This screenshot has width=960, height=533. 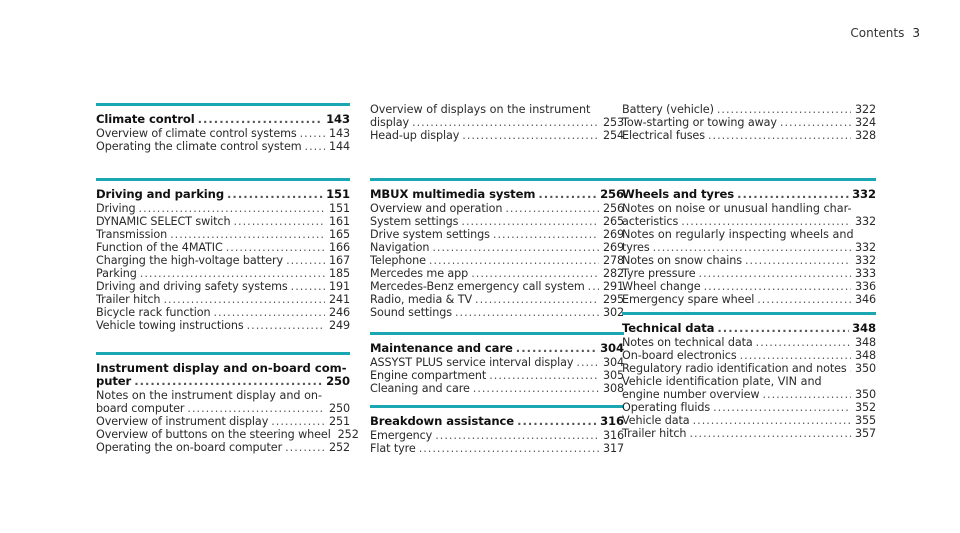 What do you see at coordinates (497, 312) in the screenshot?
I see `toc-entry: Sound settings 302` at bounding box center [497, 312].